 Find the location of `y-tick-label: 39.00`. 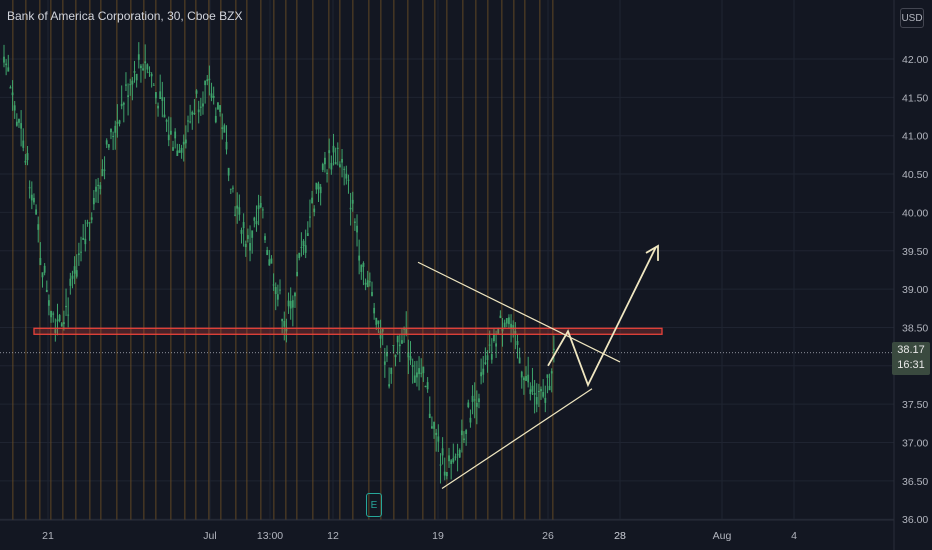

y-tick-label: 39.00 is located at coordinates (915, 290).